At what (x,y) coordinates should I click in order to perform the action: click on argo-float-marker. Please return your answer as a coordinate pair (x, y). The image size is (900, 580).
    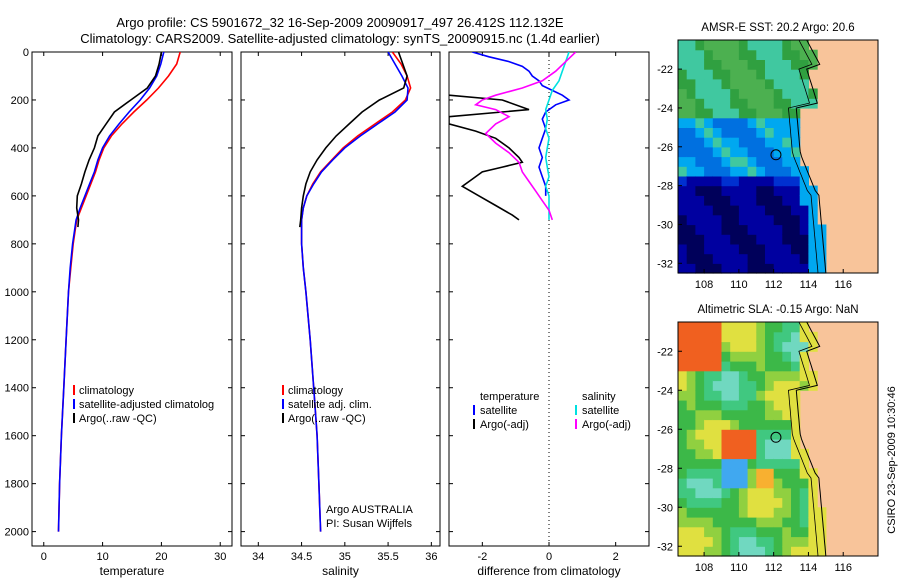
    Looking at the image, I should click on (776, 437).